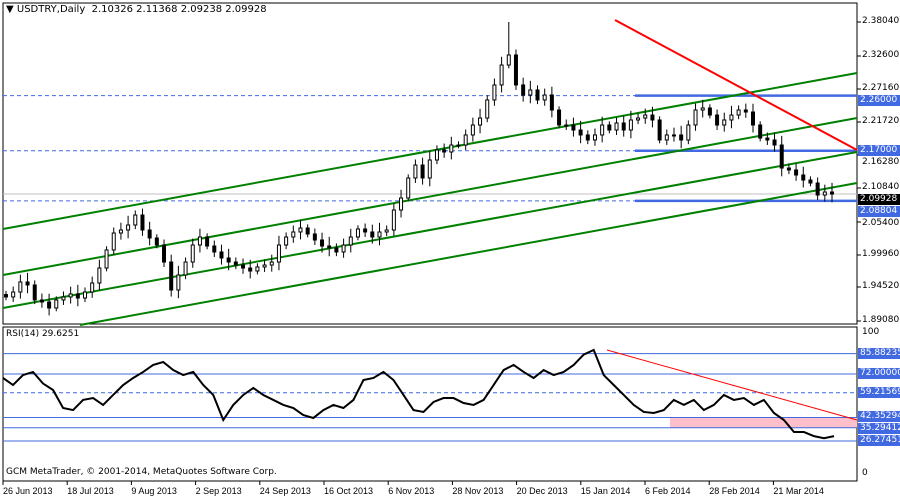  Describe the element at coordinates (11, 9) in the screenshot. I see `triangle-down-icon: ▼` at that location.